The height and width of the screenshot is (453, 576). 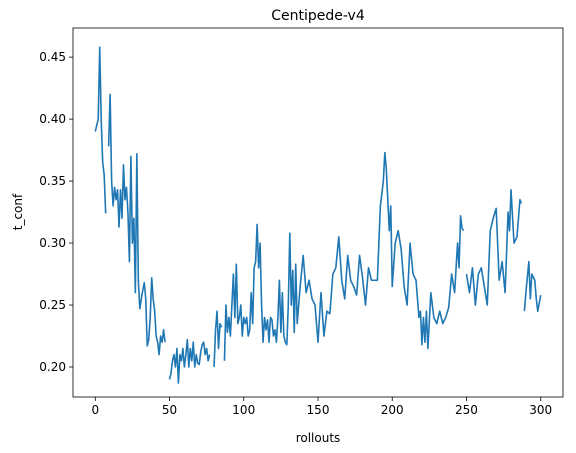 What do you see at coordinates (18, 211) in the screenshot?
I see `y-axis-label: t_conf` at bounding box center [18, 211].